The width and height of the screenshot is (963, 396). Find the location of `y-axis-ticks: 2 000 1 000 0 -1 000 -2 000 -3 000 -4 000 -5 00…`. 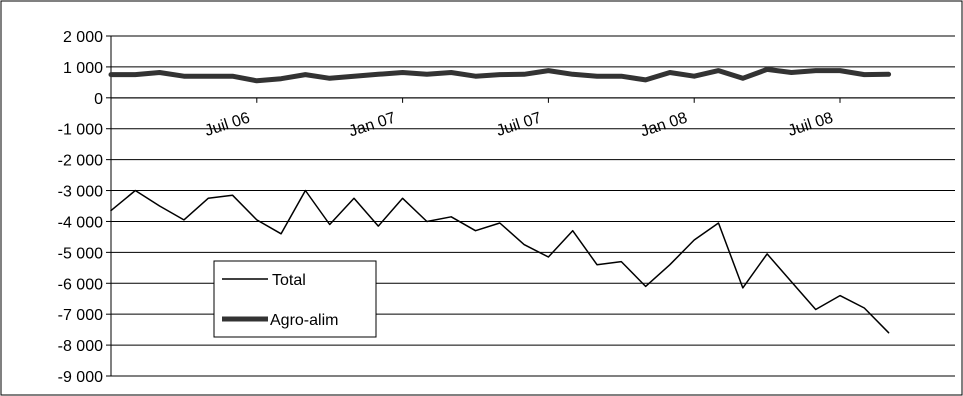

y-axis-ticks: 2 000 1 000 0 -1 000 -2 000 -3 000 -4 000 -5 00… is located at coordinates (84, 207).